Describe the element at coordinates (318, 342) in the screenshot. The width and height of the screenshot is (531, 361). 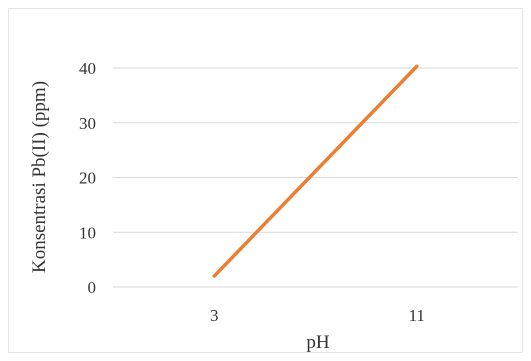
I see `x-axis-title: pH` at that location.